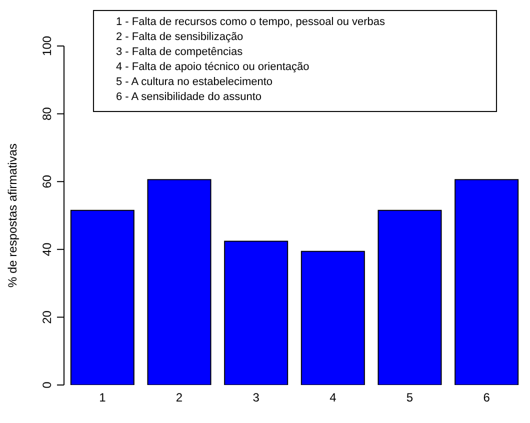 The image size is (530, 423). Describe the element at coordinates (195, 82) in the screenshot. I see `annotation: 5 - A cultura no estabelecimento` at that location.